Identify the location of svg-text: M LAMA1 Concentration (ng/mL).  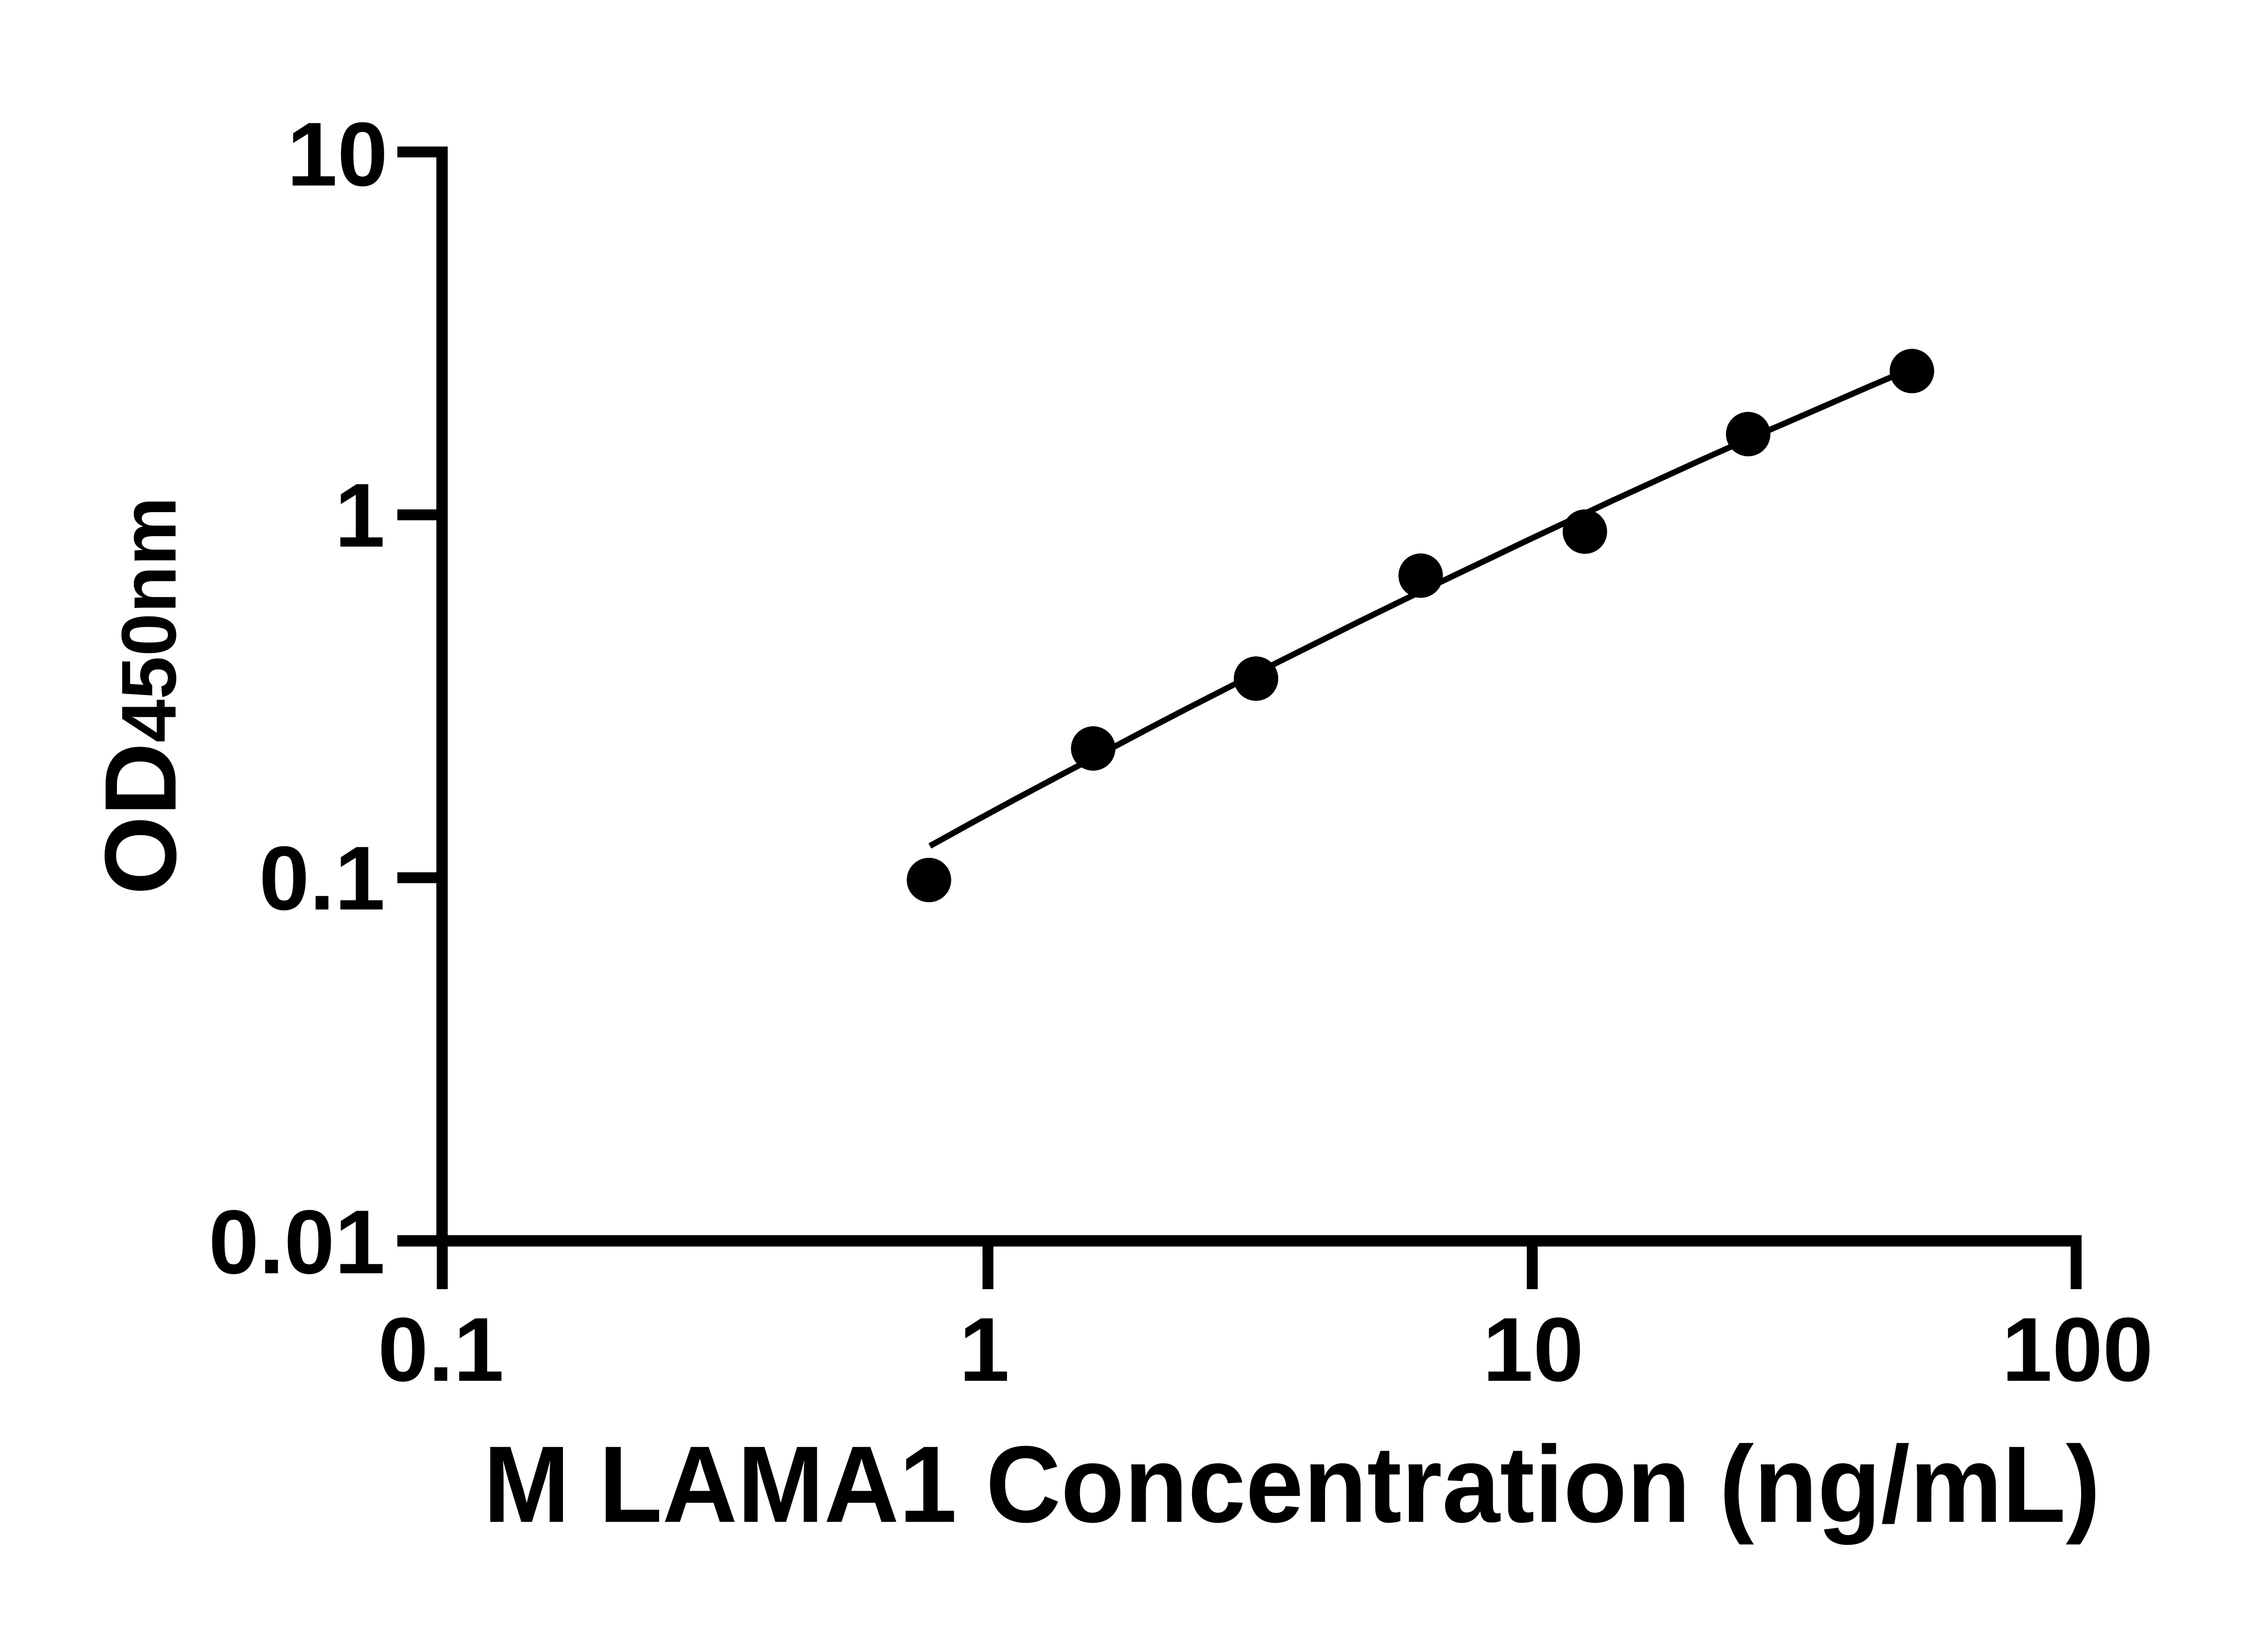
(1293, 1484).